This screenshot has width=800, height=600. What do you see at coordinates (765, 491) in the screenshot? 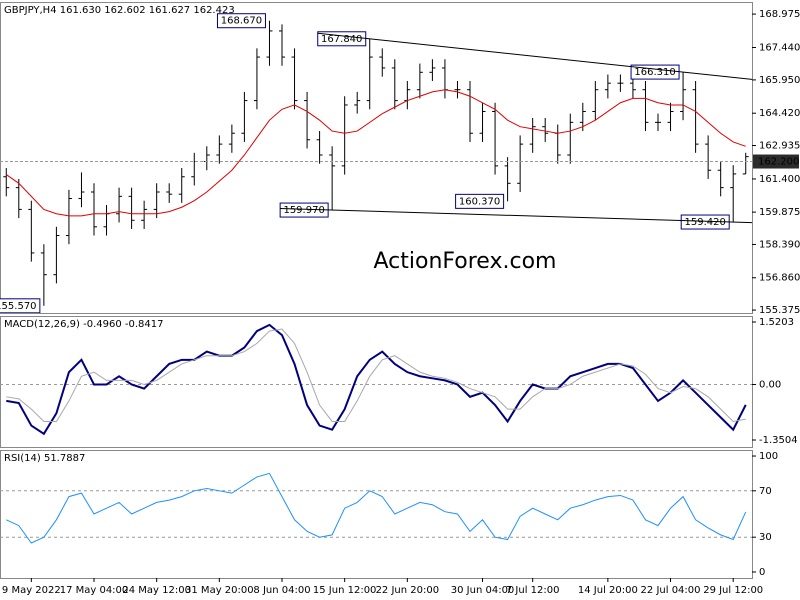
I see `y-tick-label: 70` at bounding box center [765, 491].